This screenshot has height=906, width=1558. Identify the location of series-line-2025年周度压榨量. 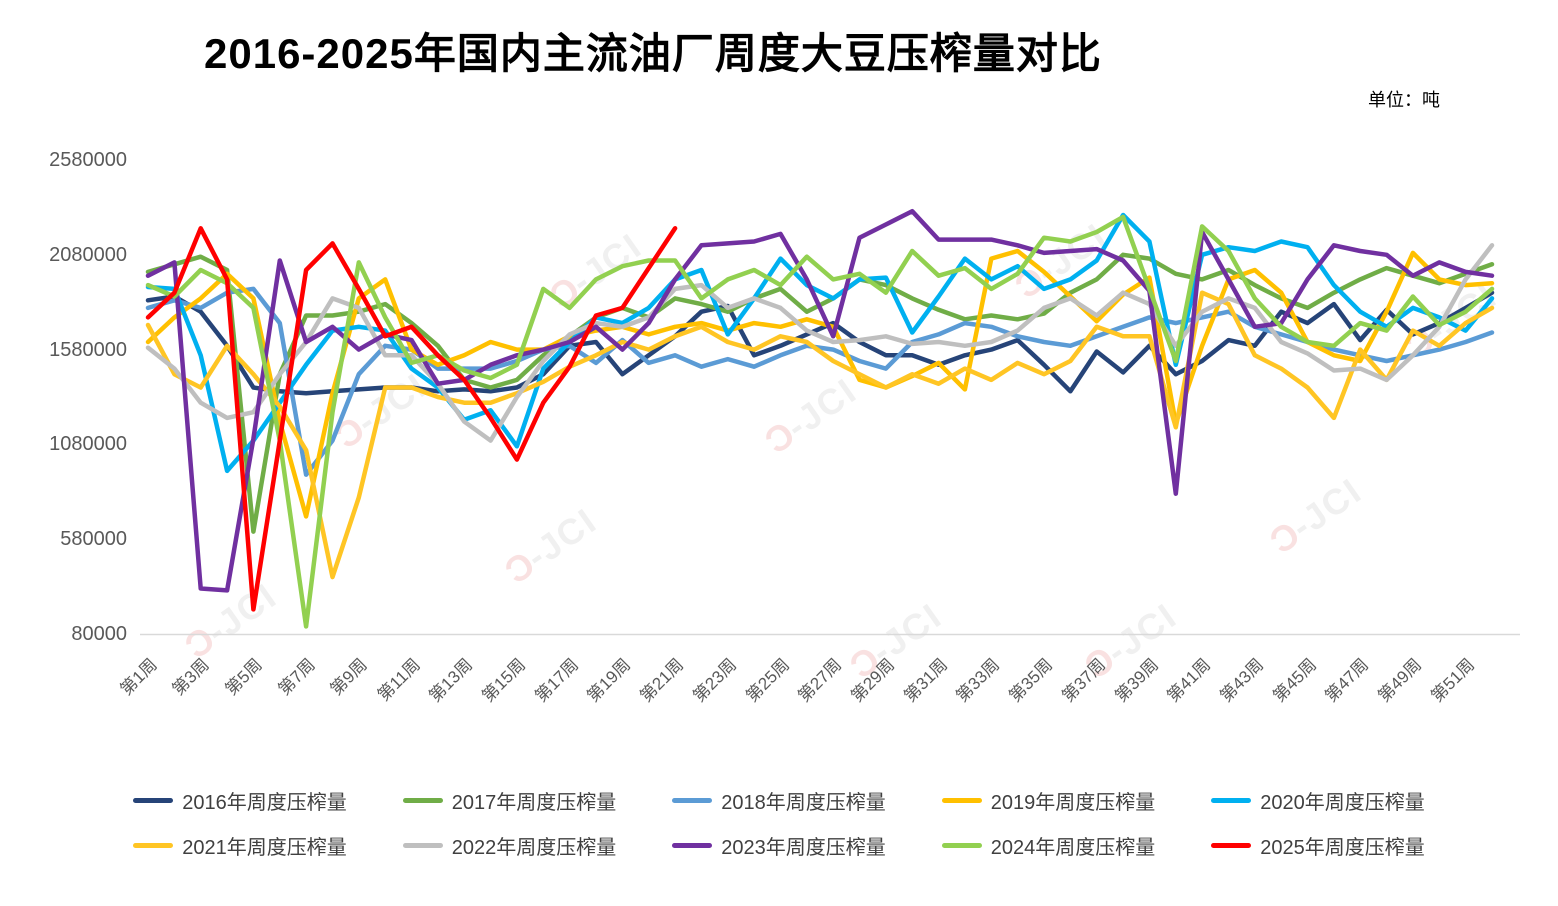
(411, 419).